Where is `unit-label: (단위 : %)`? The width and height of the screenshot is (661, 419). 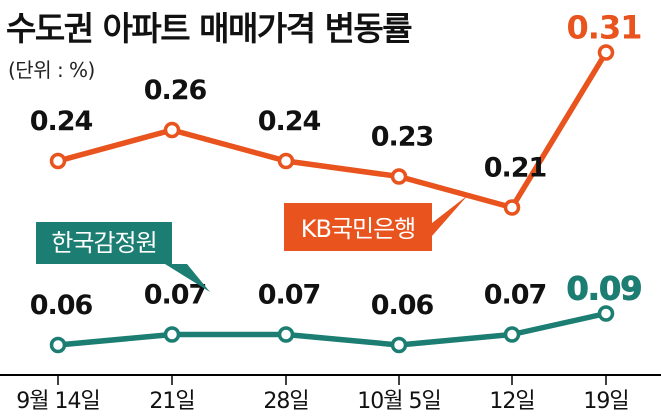 unit-label: (단위 : %) is located at coordinates (51, 70).